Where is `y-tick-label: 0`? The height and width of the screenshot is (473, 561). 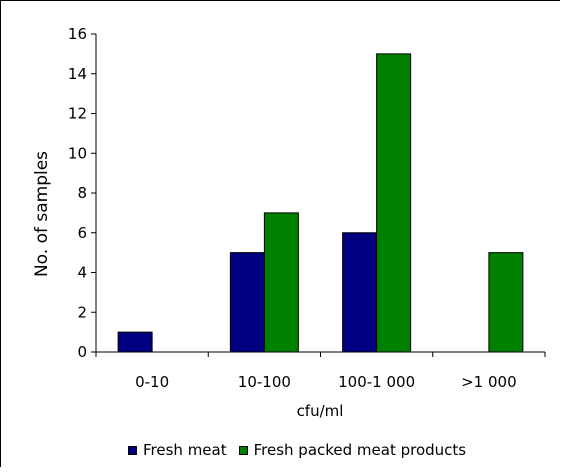 y-tick-label: 0 is located at coordinates (82, 352).